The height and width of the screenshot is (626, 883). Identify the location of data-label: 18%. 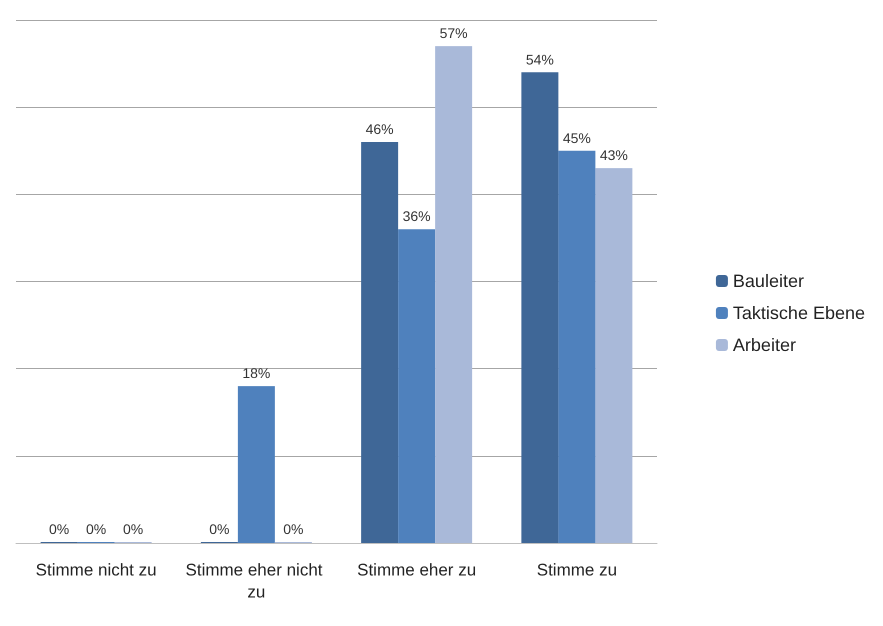
(256, 373).